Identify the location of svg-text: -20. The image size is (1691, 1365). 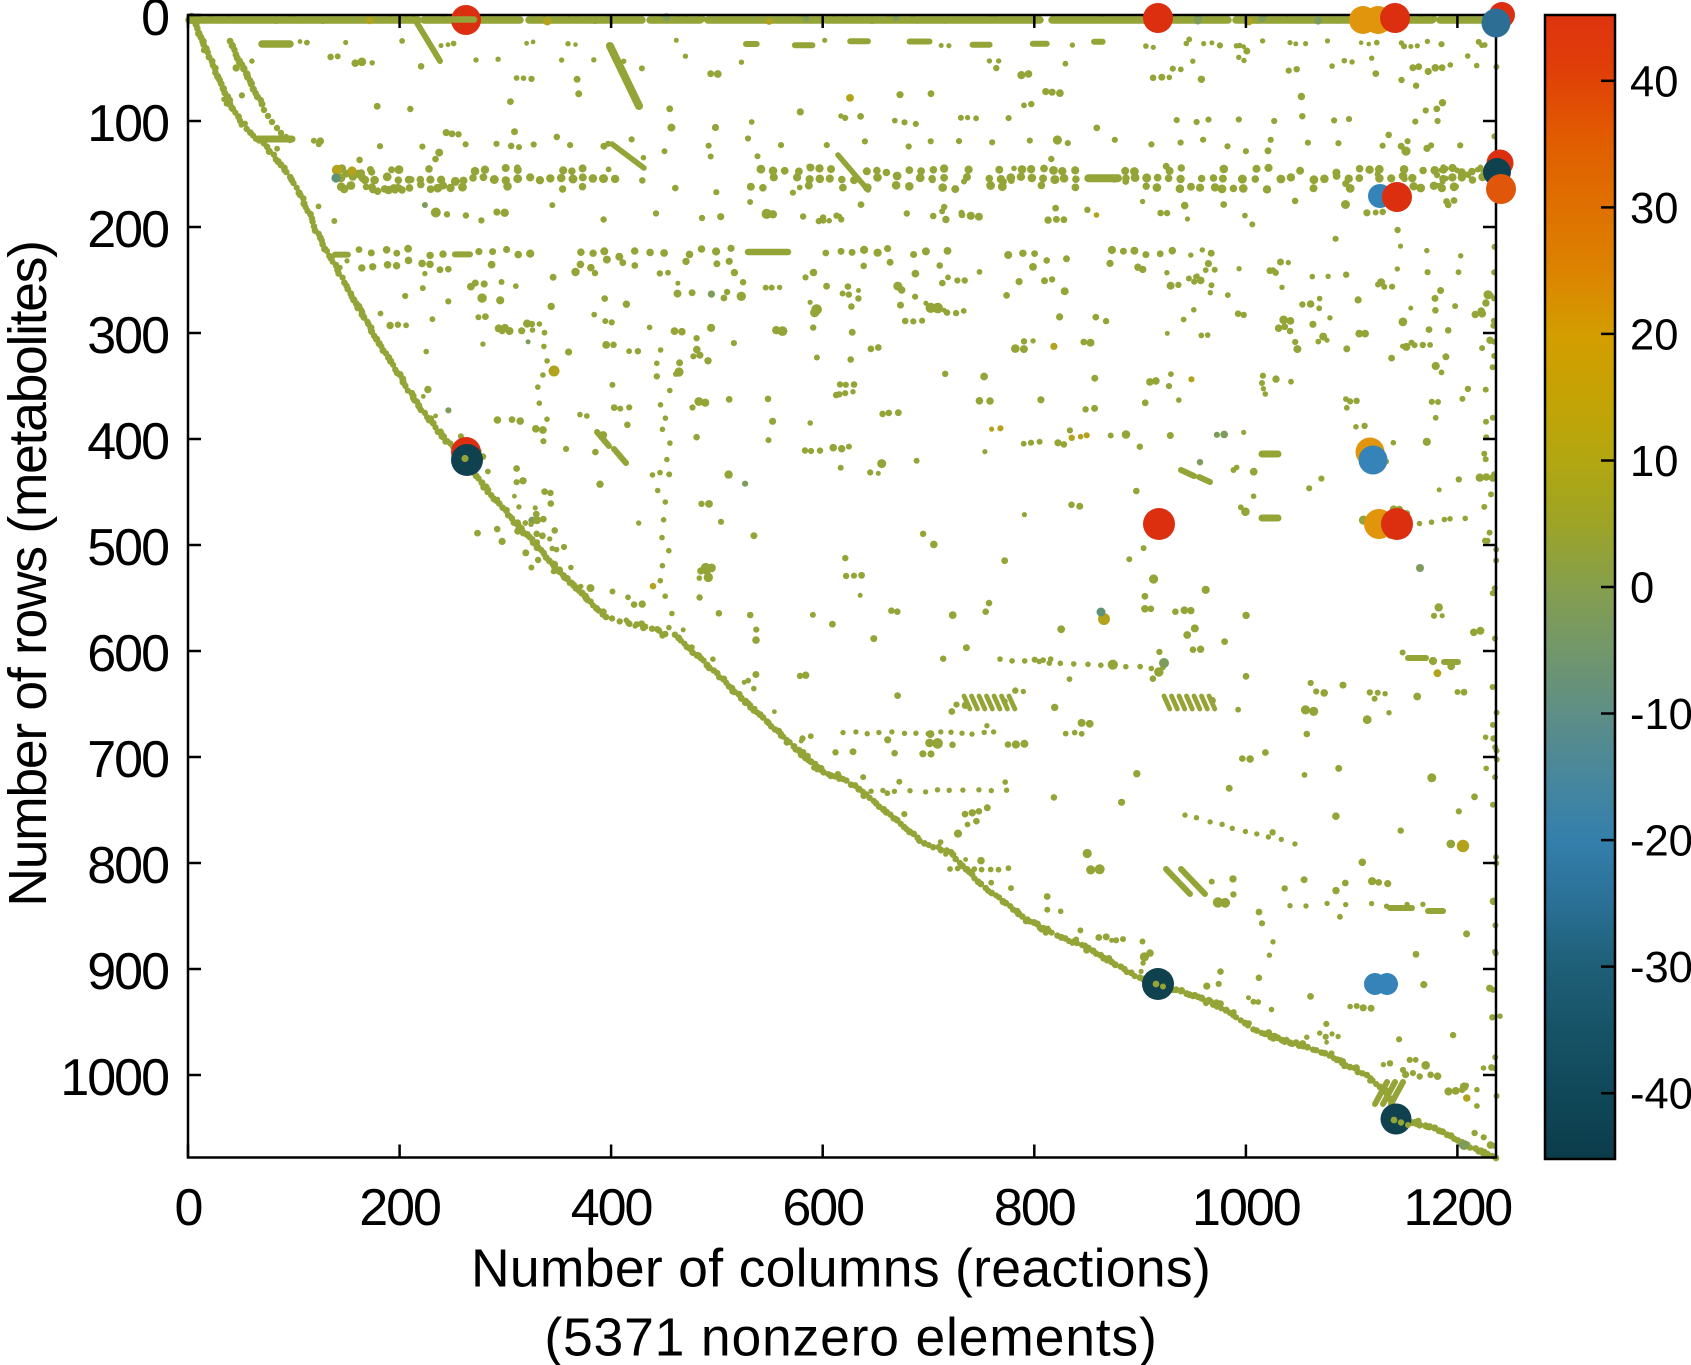
(1660, 842).